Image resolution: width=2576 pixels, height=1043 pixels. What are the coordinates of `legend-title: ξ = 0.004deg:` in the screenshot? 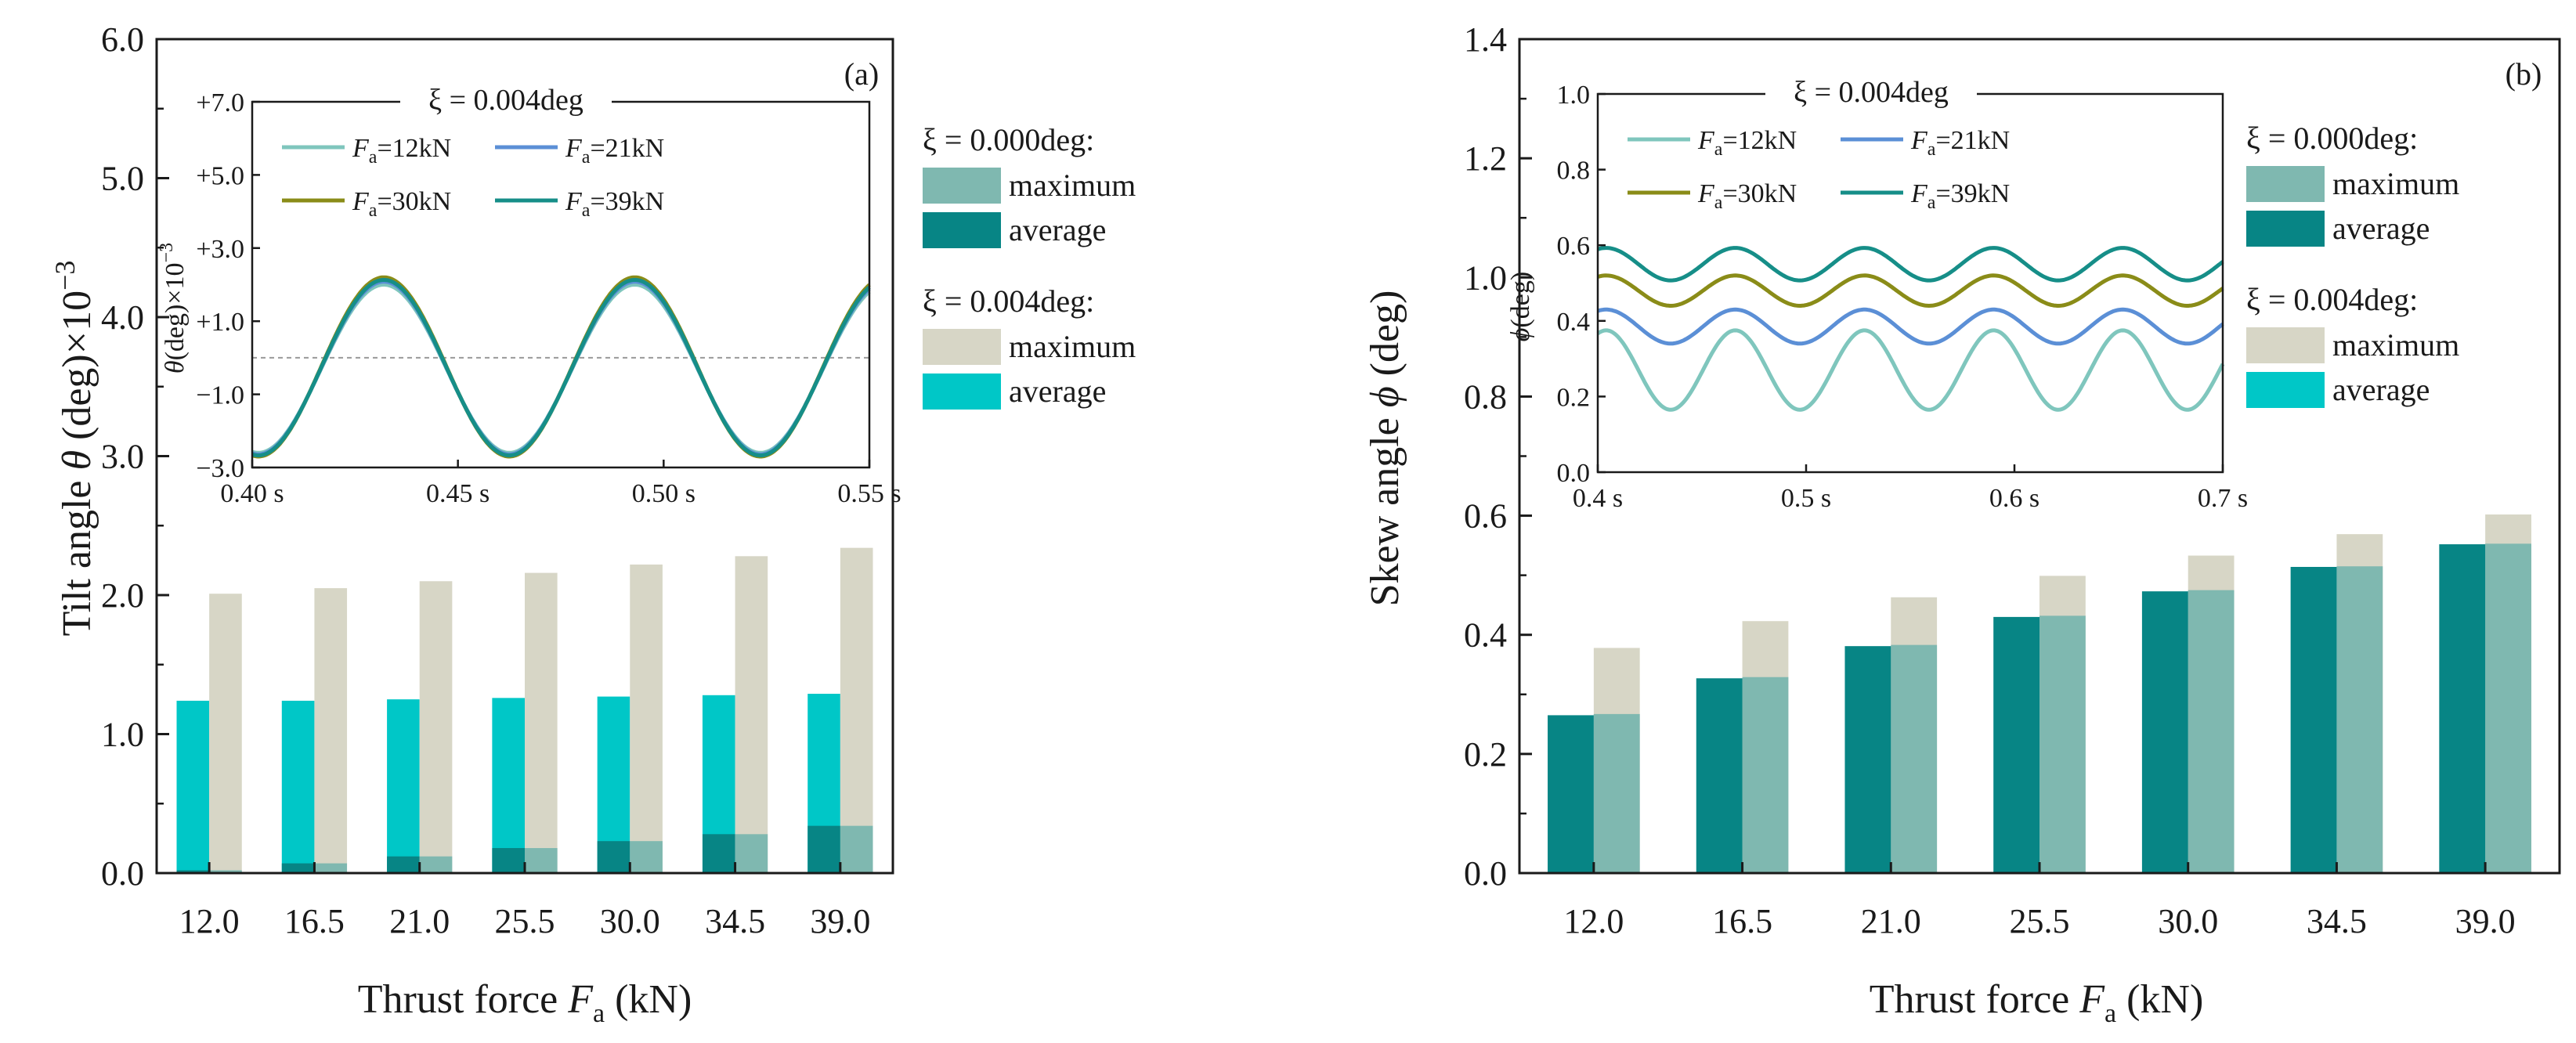 It's located at (2332, 299).